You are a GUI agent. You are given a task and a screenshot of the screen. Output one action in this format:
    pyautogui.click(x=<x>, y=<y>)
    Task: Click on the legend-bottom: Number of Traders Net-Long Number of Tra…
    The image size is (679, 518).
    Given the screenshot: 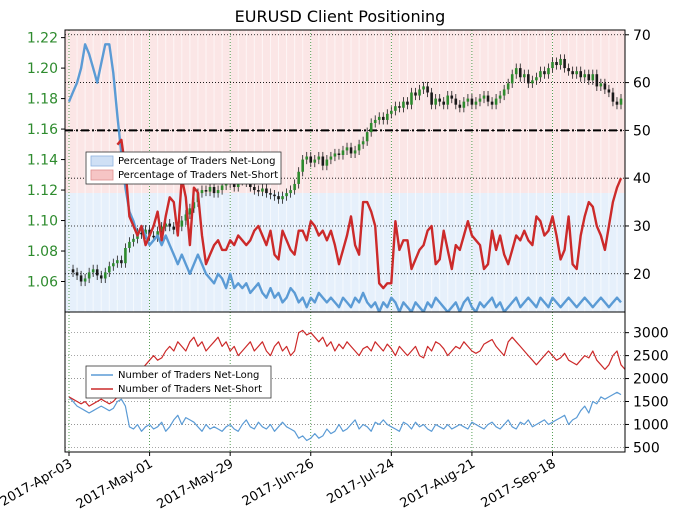 What is the action you would take?
    pyautogui.click(x=178, y=382)
    